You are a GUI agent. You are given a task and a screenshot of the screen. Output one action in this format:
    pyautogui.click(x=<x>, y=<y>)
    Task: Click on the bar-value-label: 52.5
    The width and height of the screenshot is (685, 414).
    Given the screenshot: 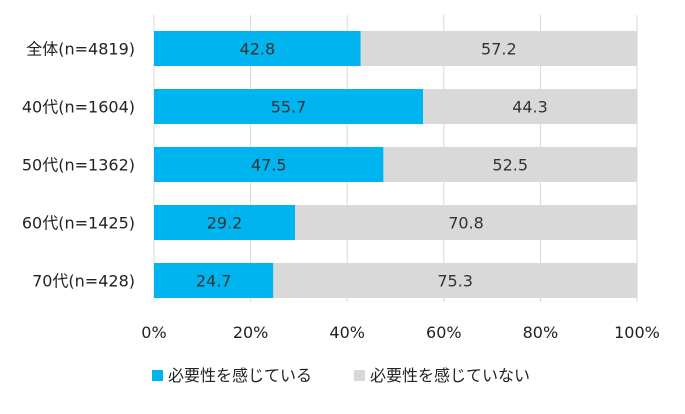 What is the action you would take?
    pyautogui.click(x=510, y=165)
    